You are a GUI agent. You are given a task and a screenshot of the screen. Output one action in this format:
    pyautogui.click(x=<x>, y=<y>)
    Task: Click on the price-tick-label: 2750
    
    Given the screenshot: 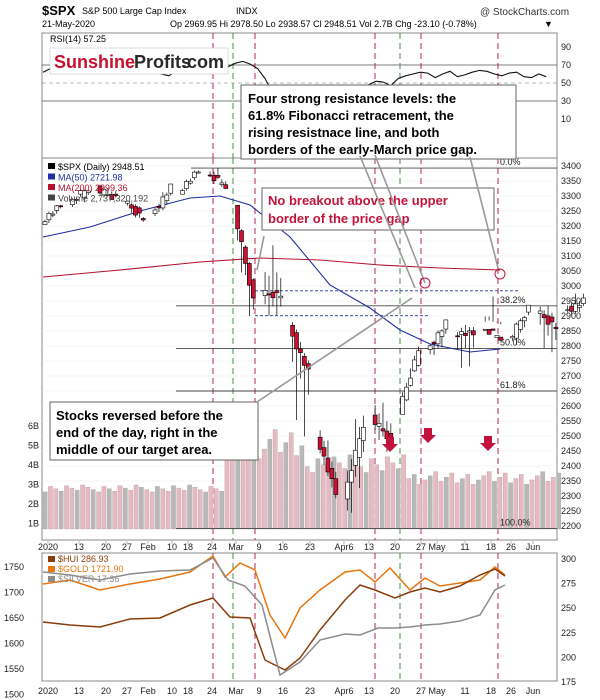 What is the action you would take?
    pyautogui.click(x=571, y=361)
    